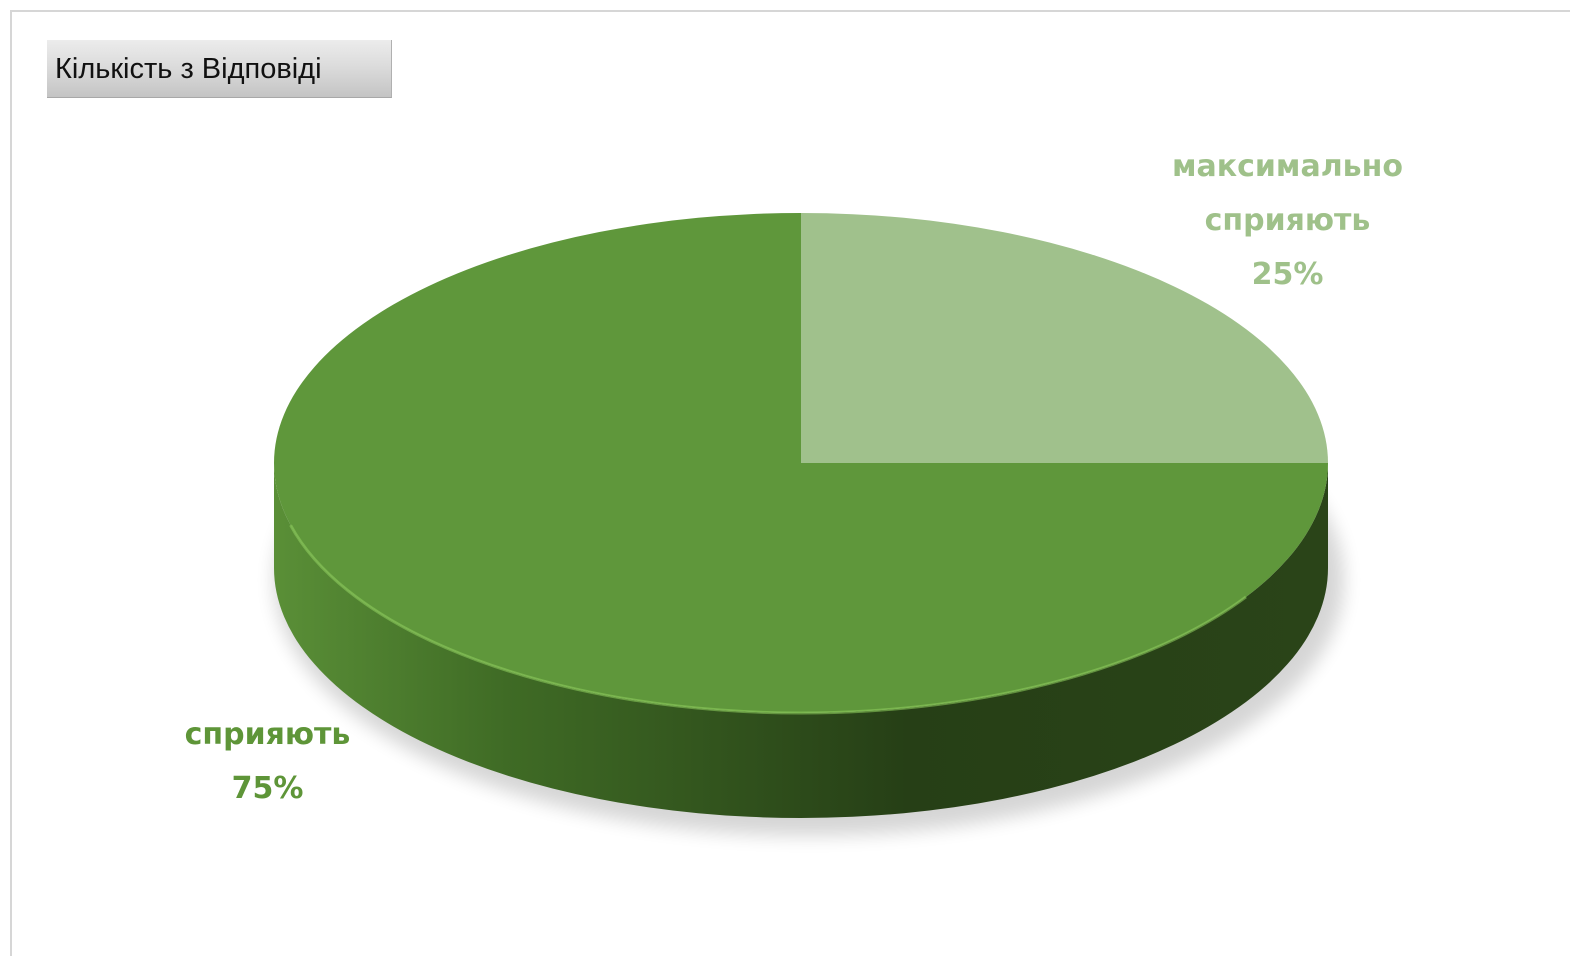 This screenshot has width=1570, height=956. What do you see at coordinates (1064, 338) in the screenshot?
I see `slice-max-spryiaiut` at bounding box center [1064, 338].